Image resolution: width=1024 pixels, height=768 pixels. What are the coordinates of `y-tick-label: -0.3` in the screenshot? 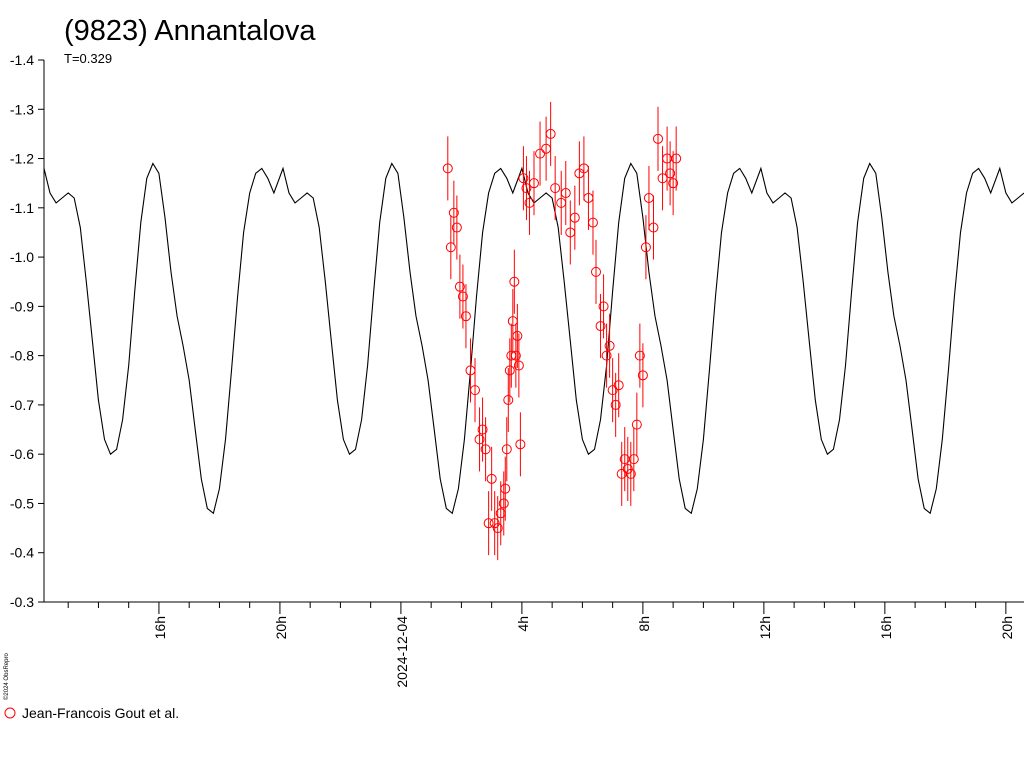 It's located at (22, 602).